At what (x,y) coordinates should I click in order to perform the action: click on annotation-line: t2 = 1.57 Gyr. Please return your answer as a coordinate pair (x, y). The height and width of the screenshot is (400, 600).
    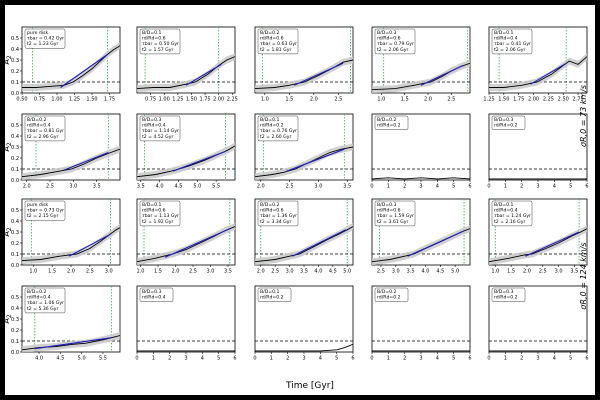
    Looking at the image, I should click on (157, 50).